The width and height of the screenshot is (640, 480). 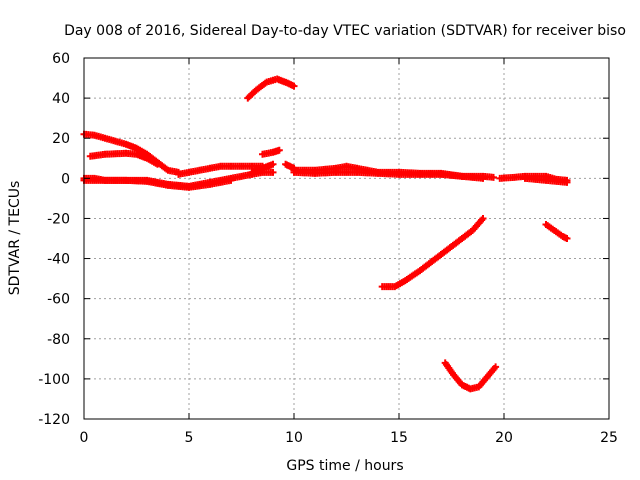 What do you see at coordinates (58, 300) in the screenshot?
I see `y-tick-label: -60` at bounding box center [58, 300].